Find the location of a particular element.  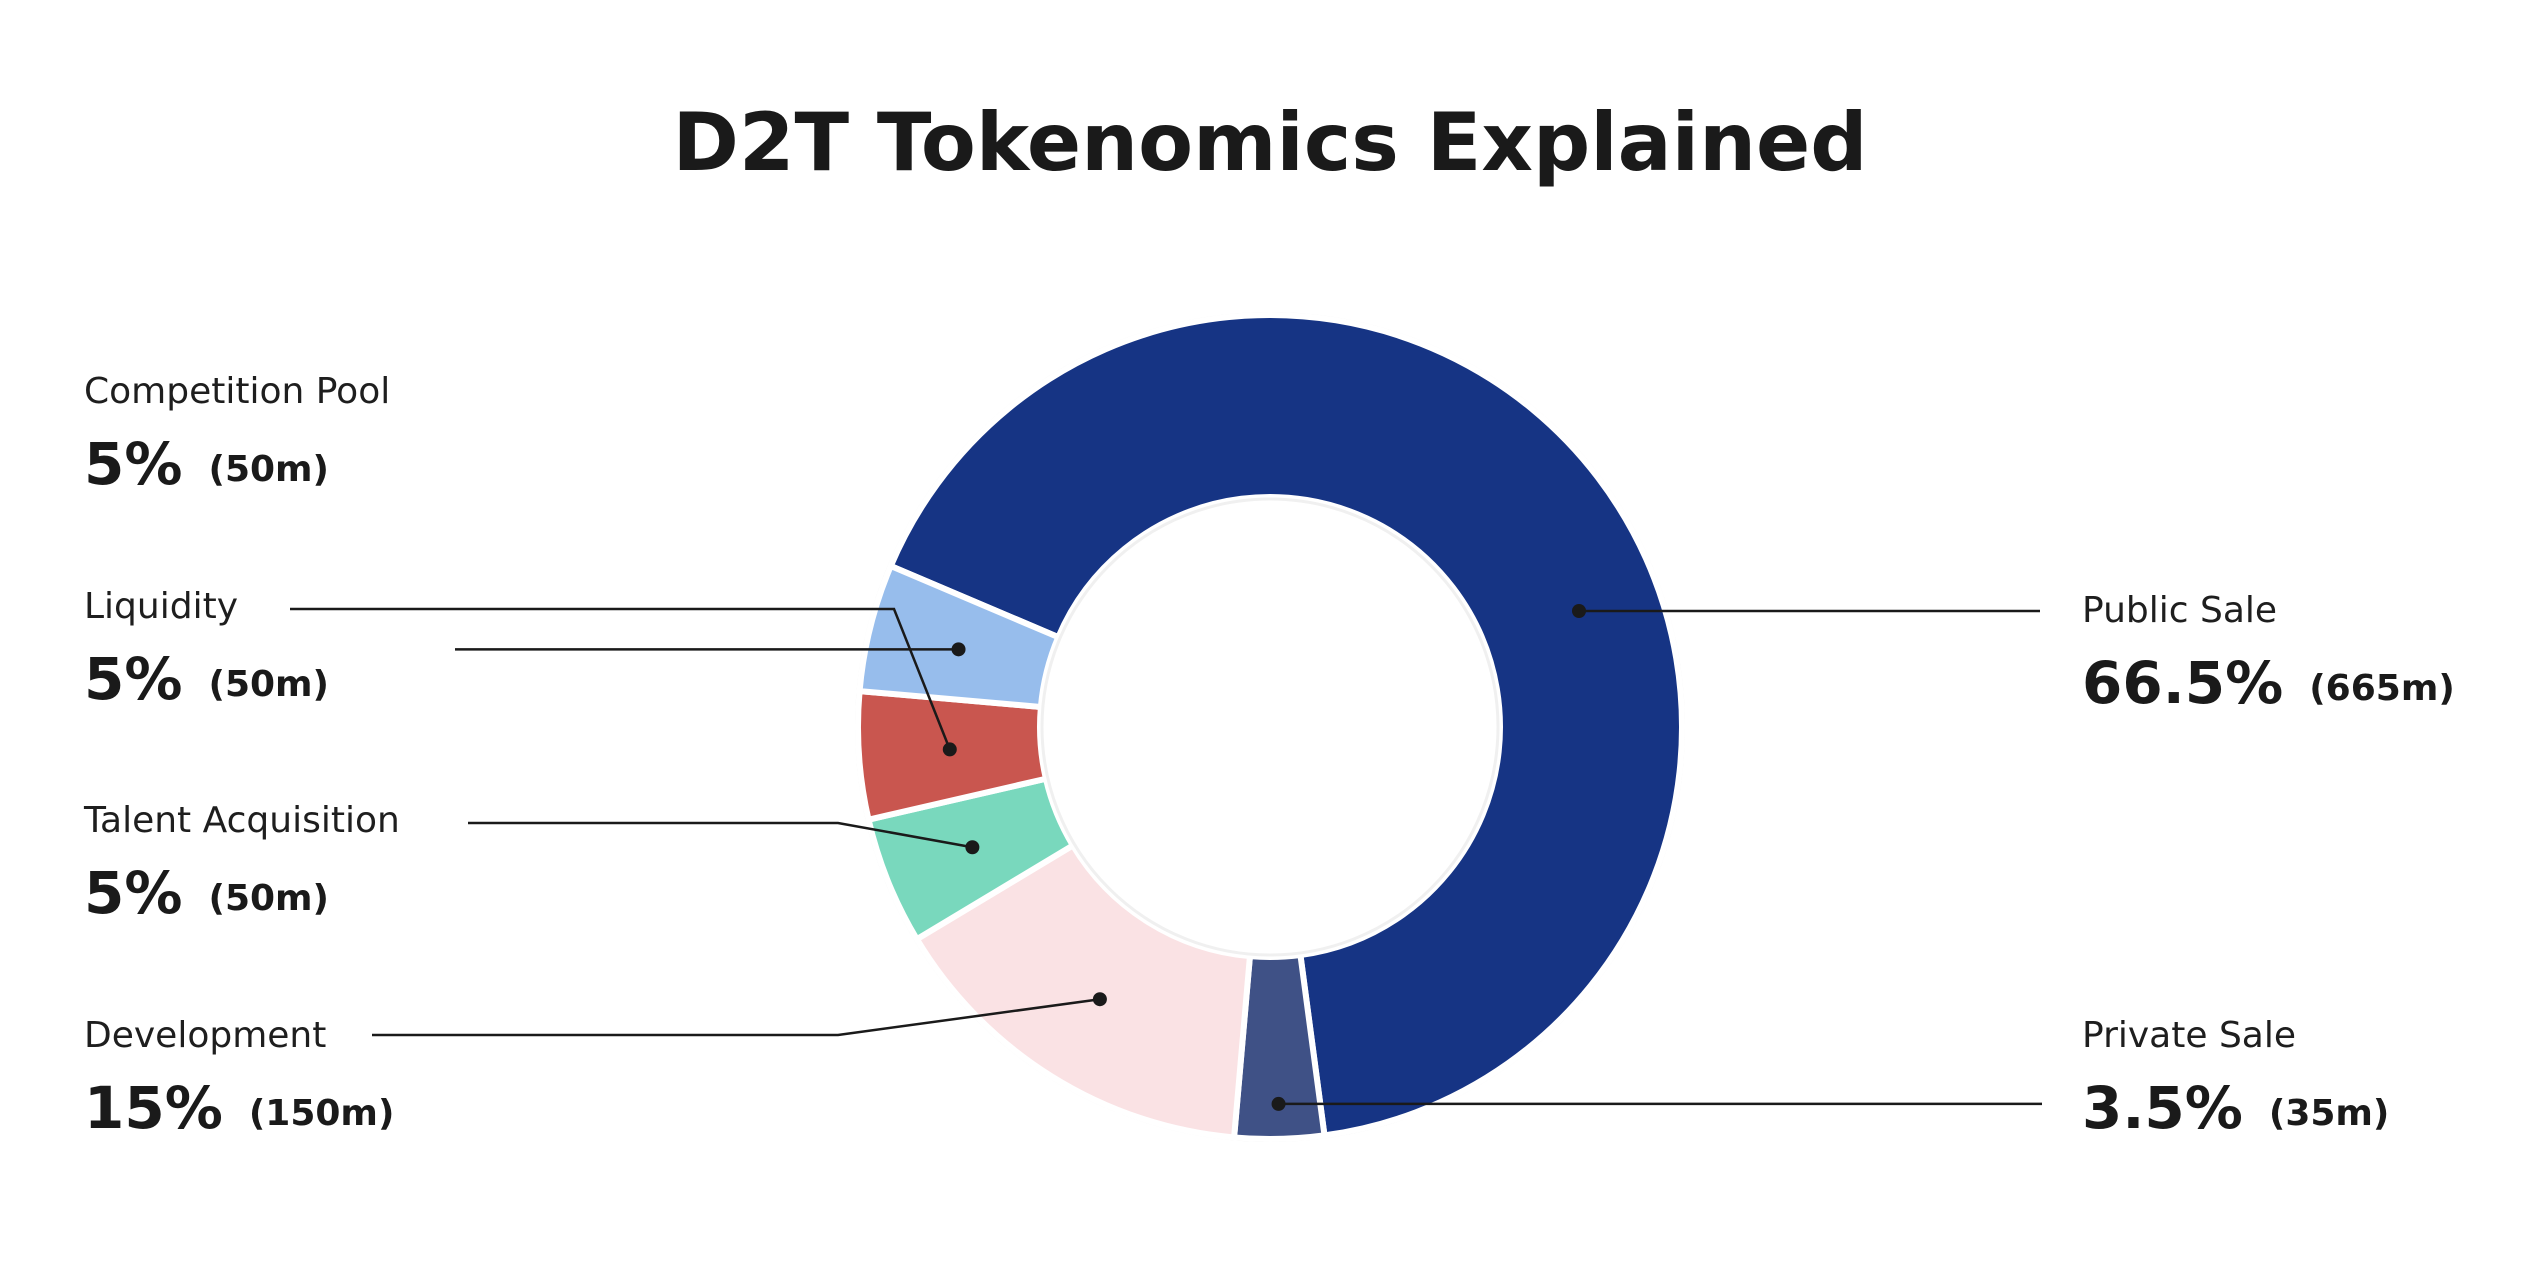

slice-competition-pool is located at coordinates (959, 636).